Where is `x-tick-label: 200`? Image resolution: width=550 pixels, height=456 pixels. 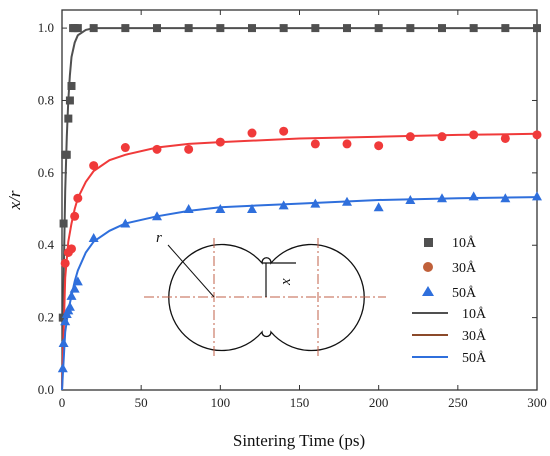 x-tick-label: 200 is located at coordinates (379, 402).